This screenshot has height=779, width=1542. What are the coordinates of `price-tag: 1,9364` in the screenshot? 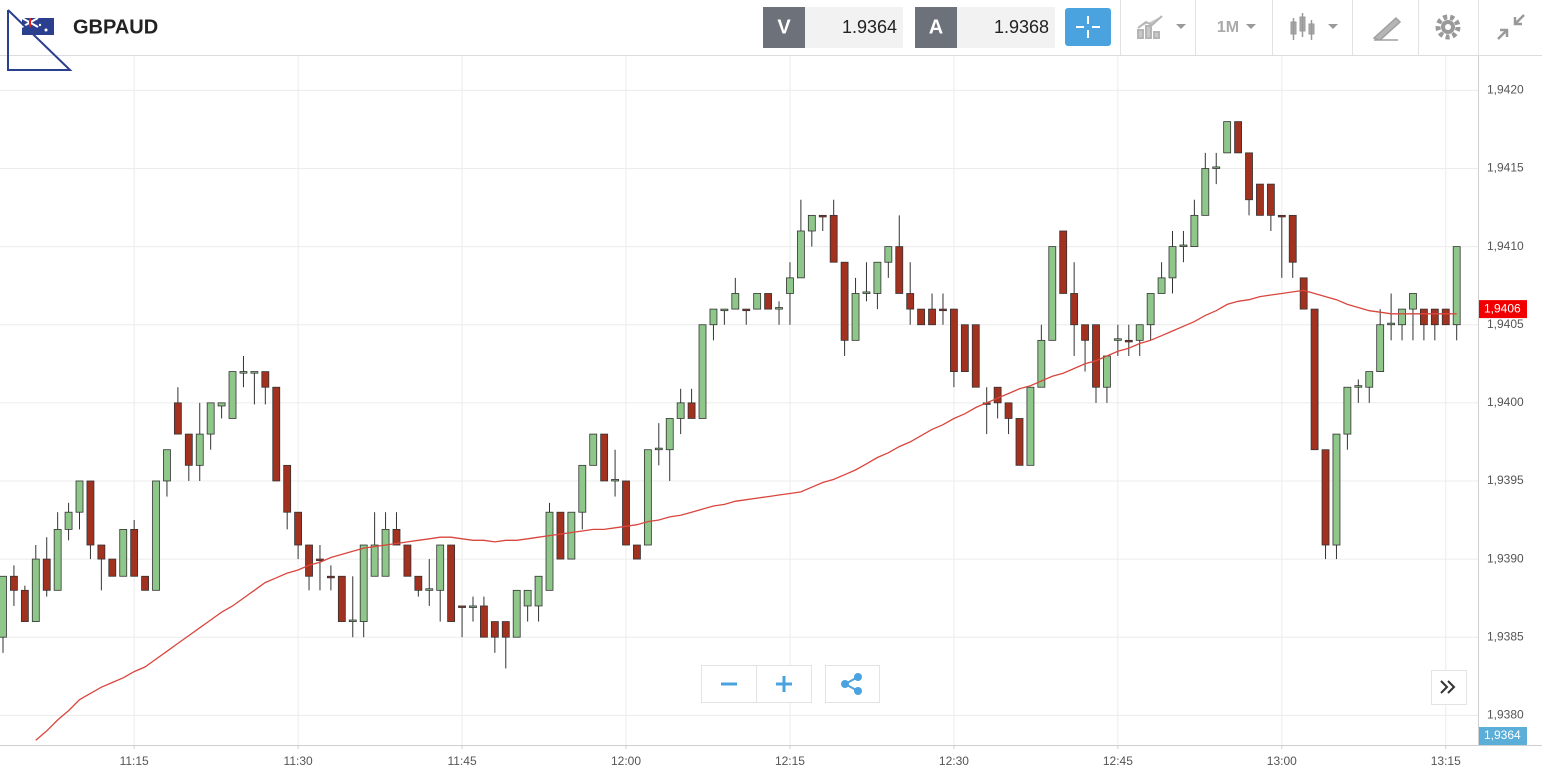 It's located at (1503, 736).